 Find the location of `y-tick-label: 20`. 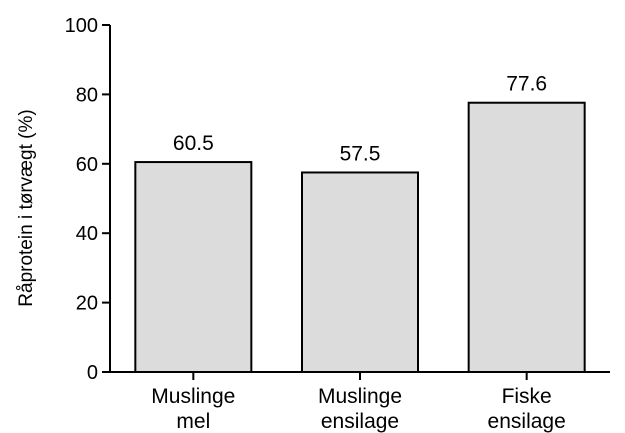

y-tick-label: 20 is located at coordinates (87, 304).